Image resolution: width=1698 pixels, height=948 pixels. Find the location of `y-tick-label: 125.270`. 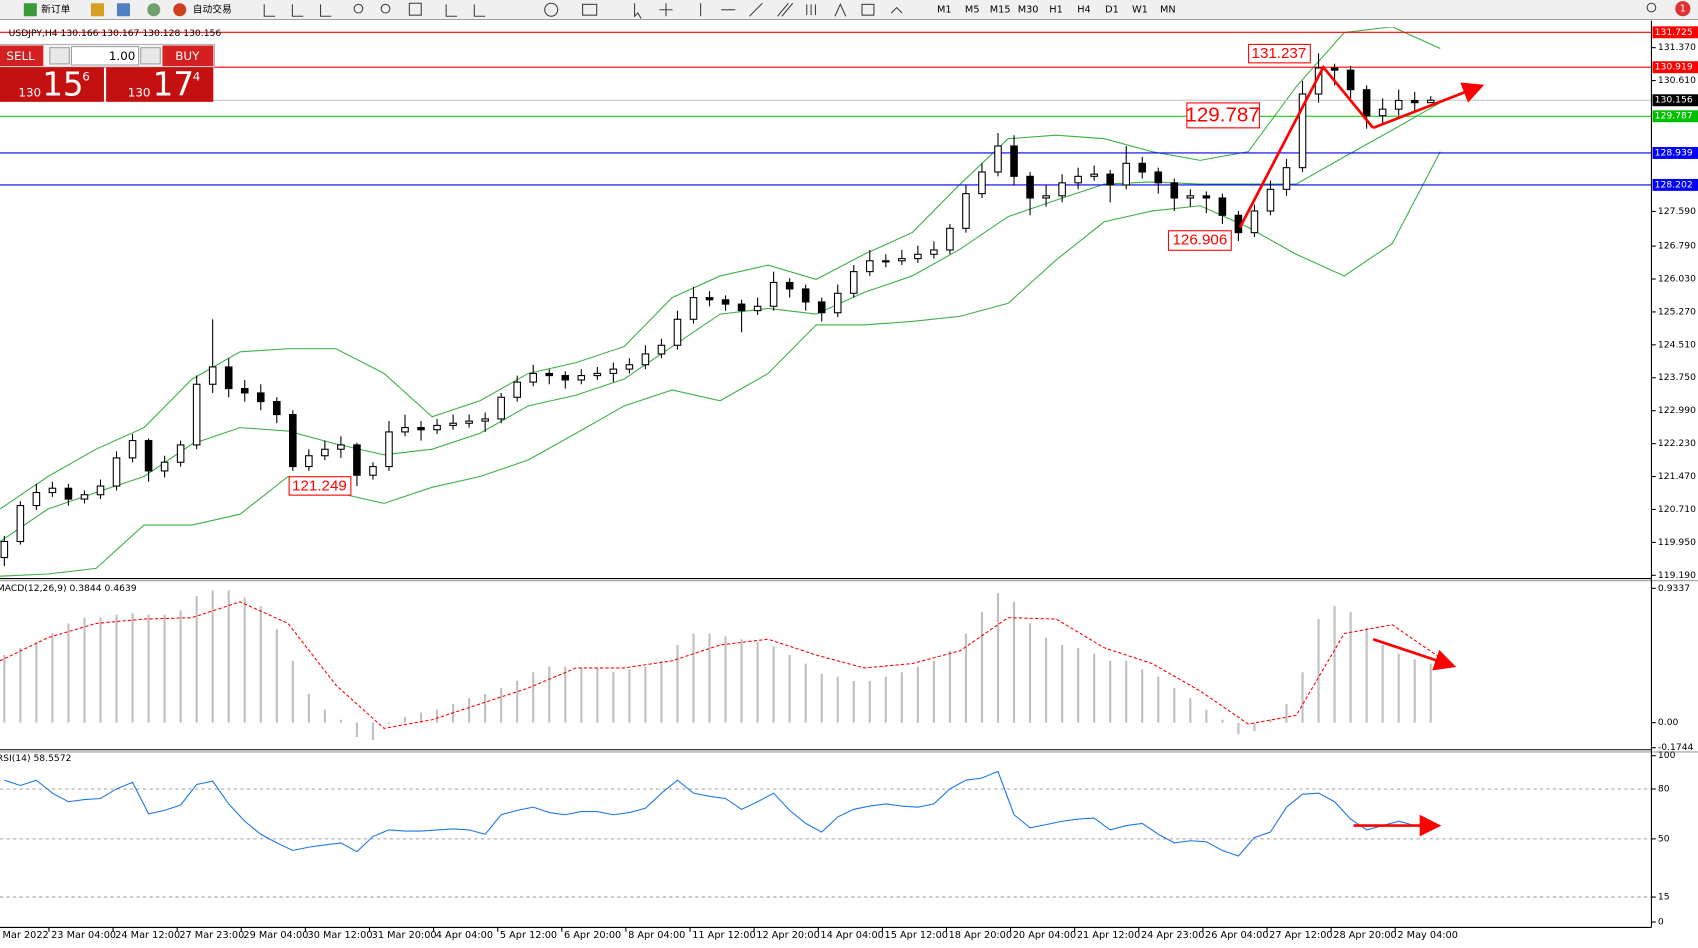

y-tick-label: 125.270 is located at coordinates (1677, 311).